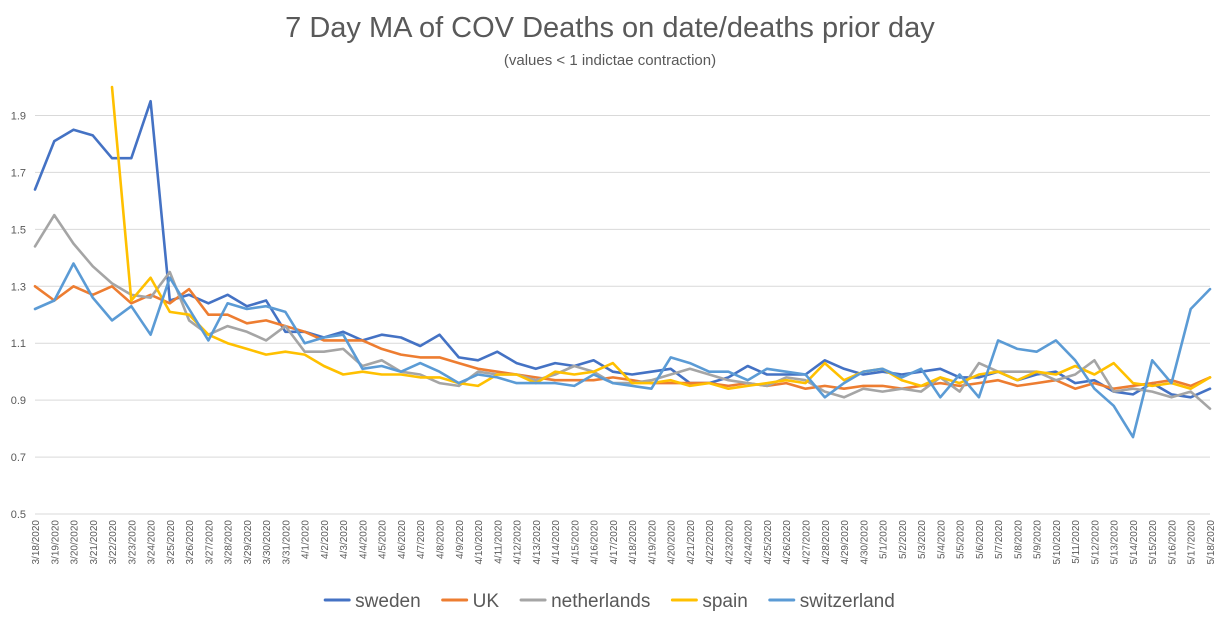  I want to click on x-tick-label: 5/18/2020, so click(1211, 542).